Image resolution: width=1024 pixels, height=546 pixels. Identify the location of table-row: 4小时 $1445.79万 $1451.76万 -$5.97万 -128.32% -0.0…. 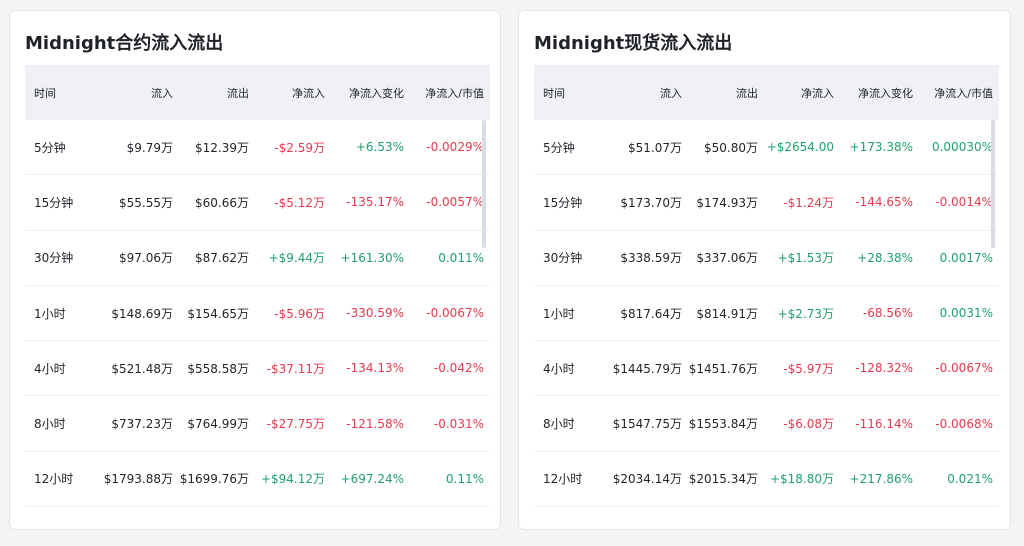
(766, 369).